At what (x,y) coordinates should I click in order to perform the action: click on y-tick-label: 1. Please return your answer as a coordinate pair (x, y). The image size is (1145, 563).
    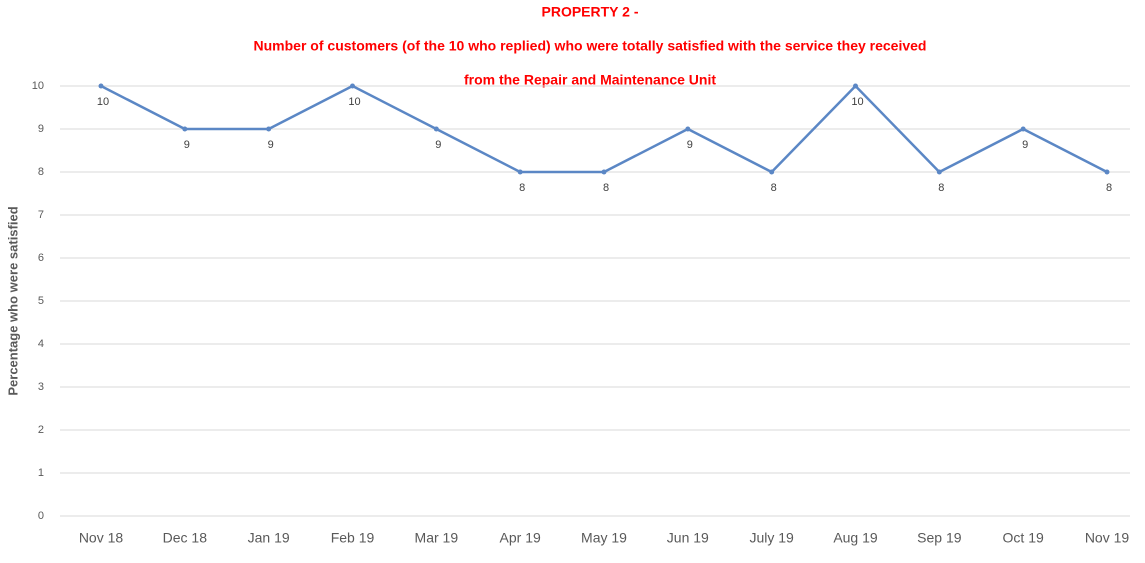
    Looking at the image, I should click on (41, 473).